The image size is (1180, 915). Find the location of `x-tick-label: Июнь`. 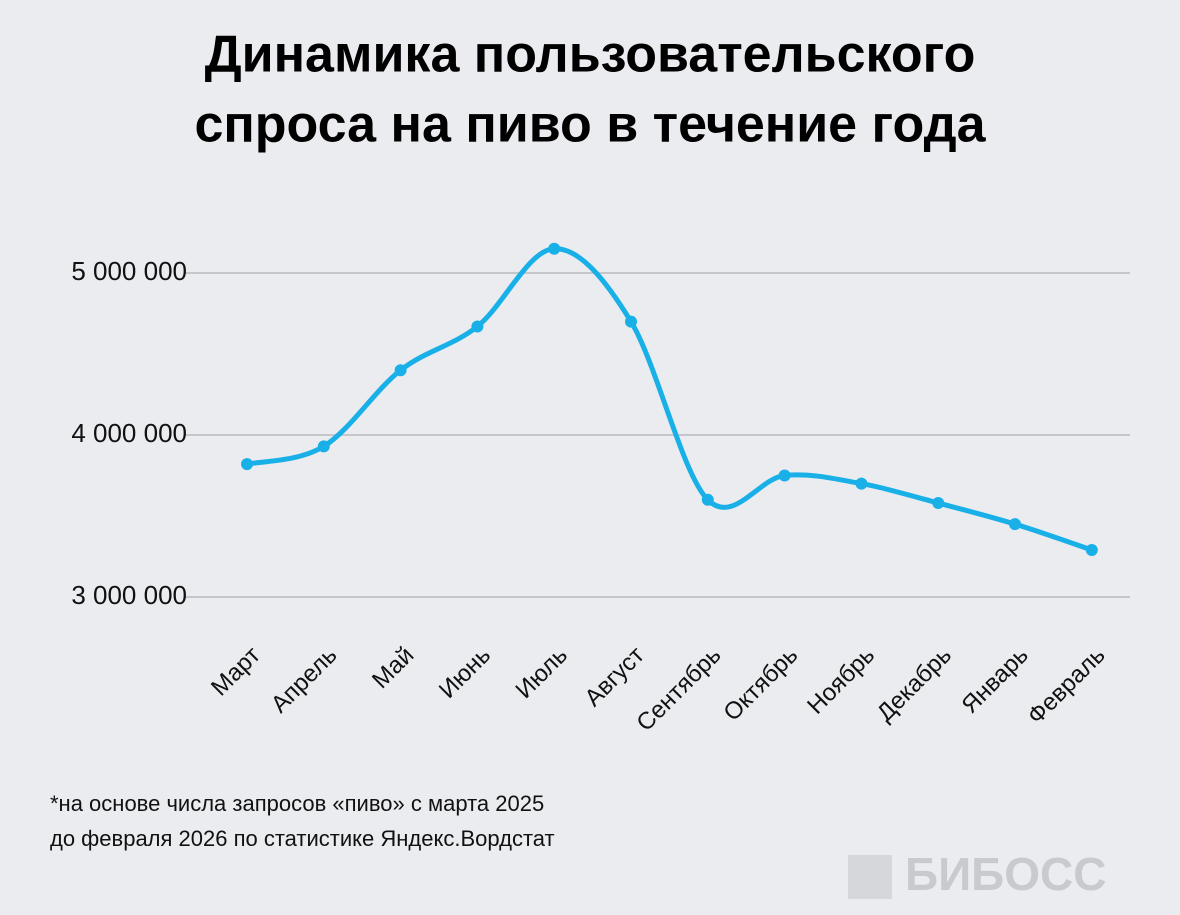

x-tick-label: Июнь is located at coordinates (465, 673).